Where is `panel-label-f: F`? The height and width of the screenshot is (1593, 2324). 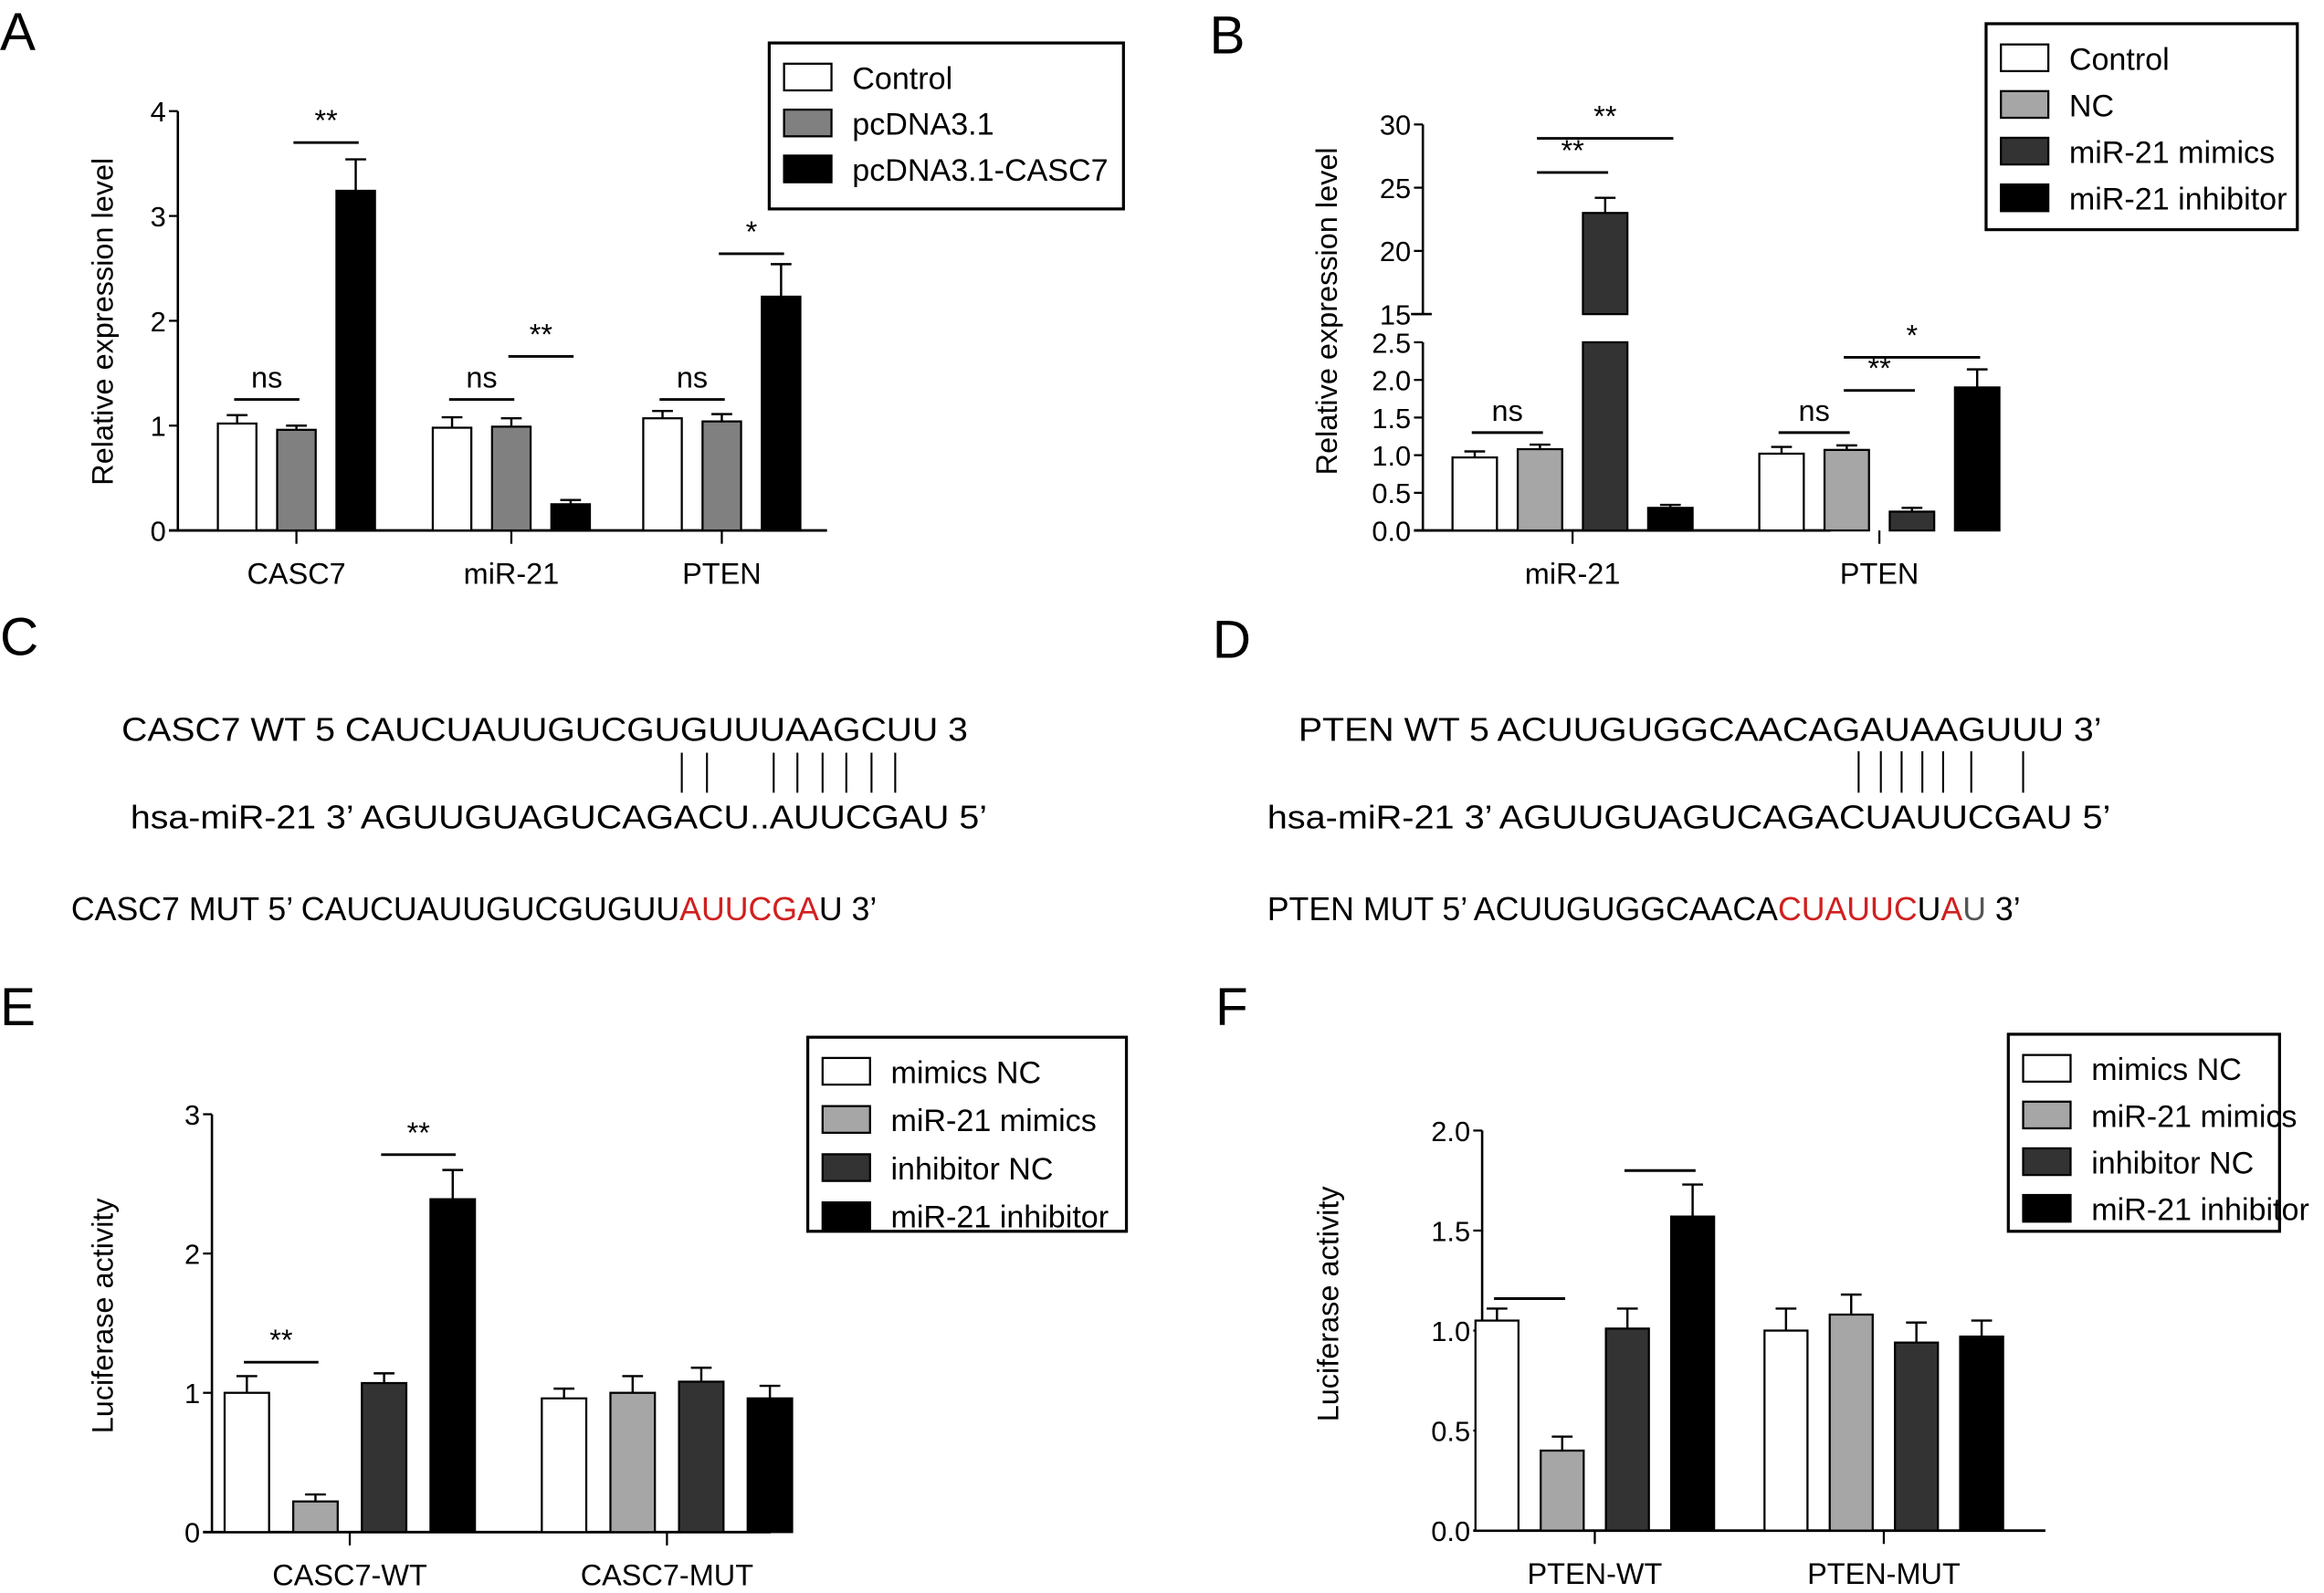
panel-label-f: F is located at coordinates (1231, 1008).